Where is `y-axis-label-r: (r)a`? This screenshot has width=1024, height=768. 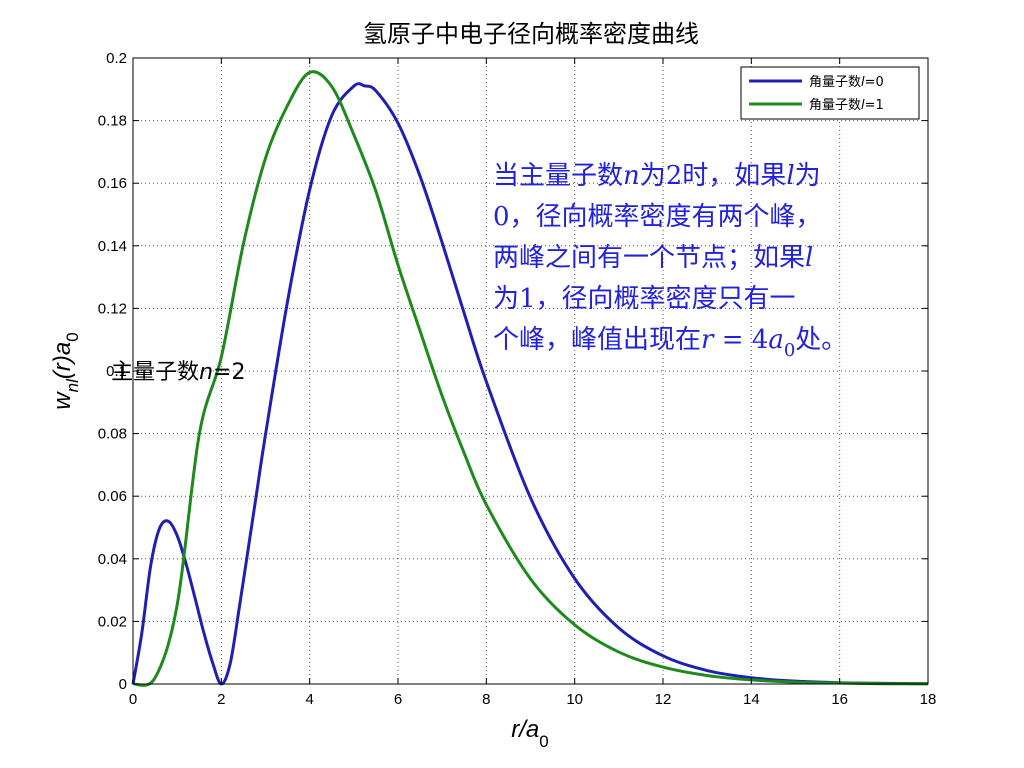 y-axis-label-r: (r)a is located at coordinates (62, 360).